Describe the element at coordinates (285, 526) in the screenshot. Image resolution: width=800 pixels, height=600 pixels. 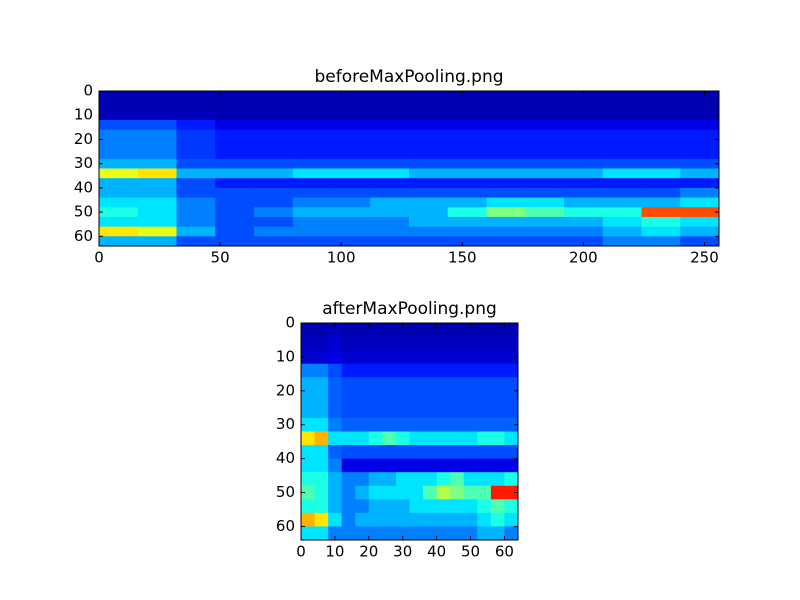
I see `y-tick-label: 60` at that location.